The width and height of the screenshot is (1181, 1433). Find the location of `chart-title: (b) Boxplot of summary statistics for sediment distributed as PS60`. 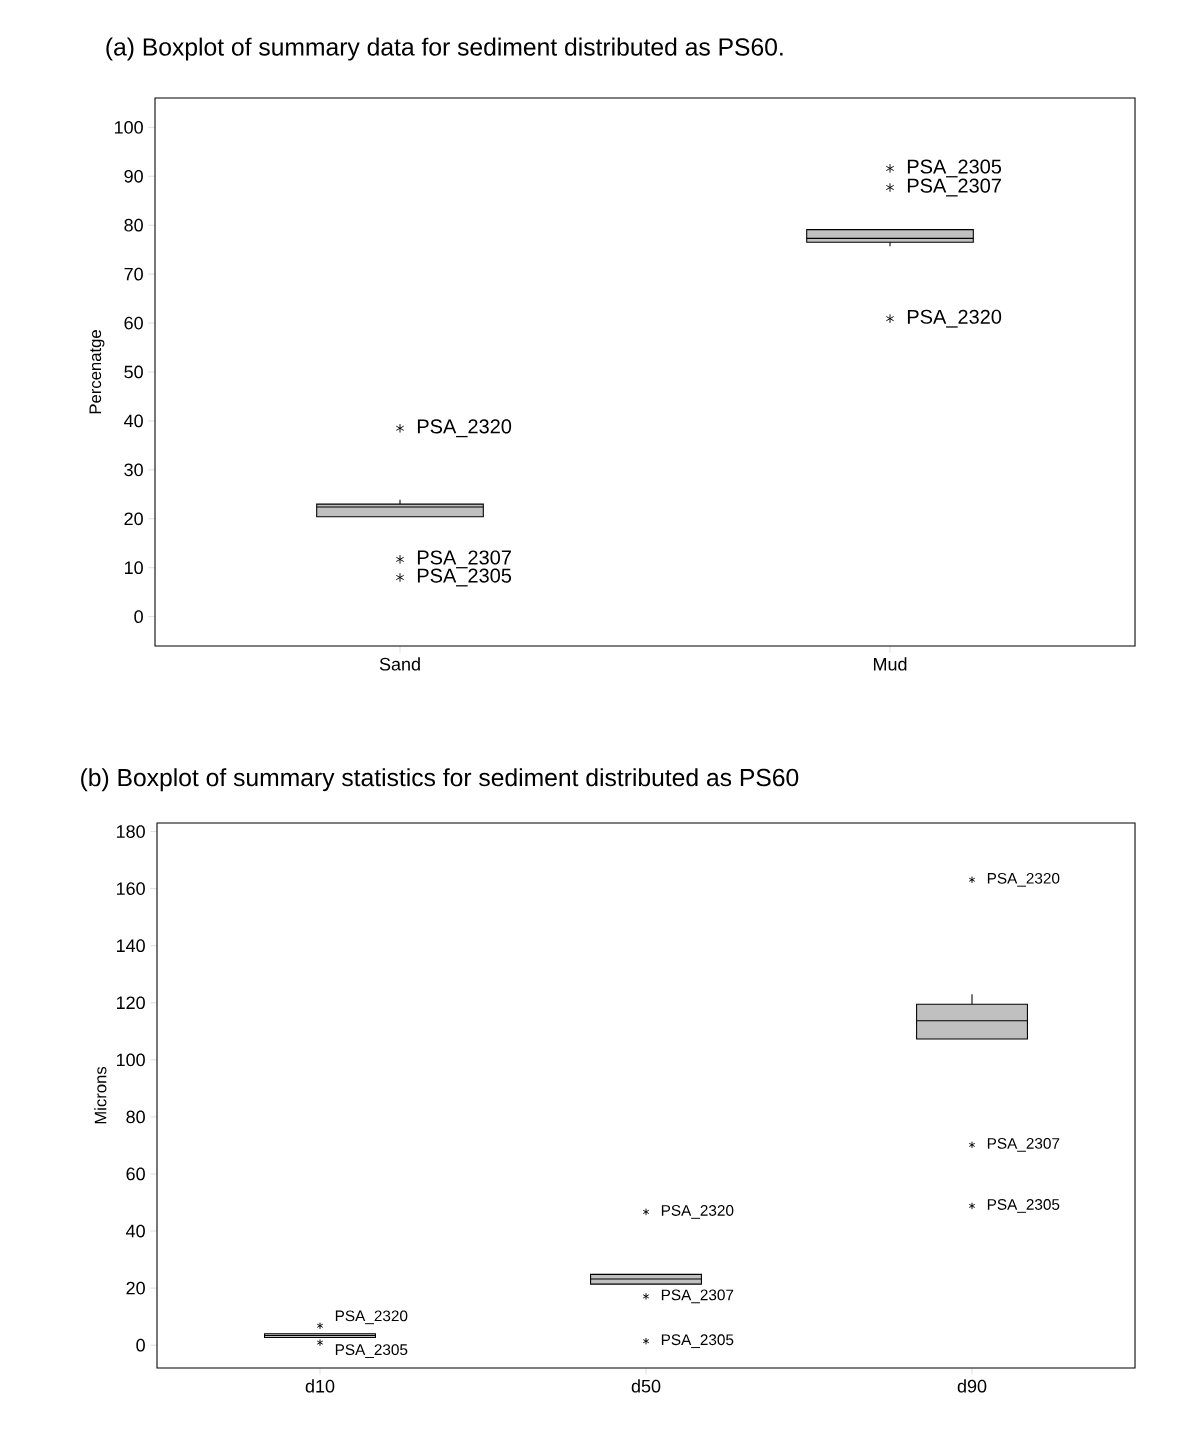

chart-title: (b) Boxplot of summary statistics for sediment distributed as PS60 is located at coordinates (440, 780).